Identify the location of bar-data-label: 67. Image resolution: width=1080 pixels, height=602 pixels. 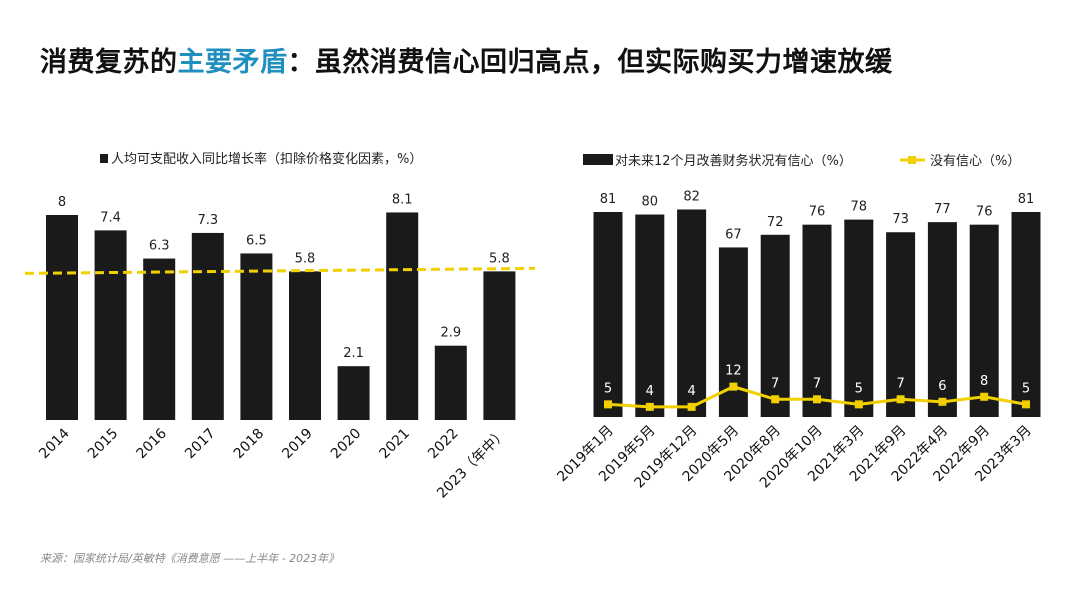
(733, 234).